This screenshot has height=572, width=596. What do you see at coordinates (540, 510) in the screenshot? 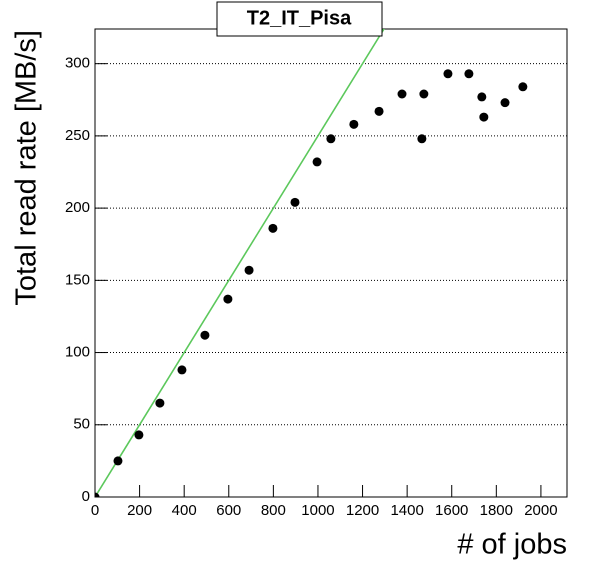
I see `x-tick-label: 2000` at bounding box center [540, 510].